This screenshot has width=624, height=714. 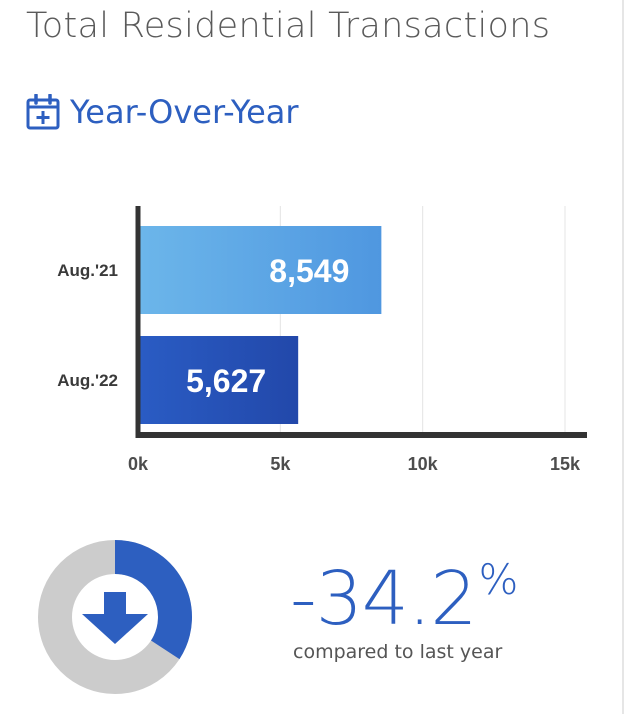 I want to click on x-tick-label: 15k, so click(x=565, y=464).